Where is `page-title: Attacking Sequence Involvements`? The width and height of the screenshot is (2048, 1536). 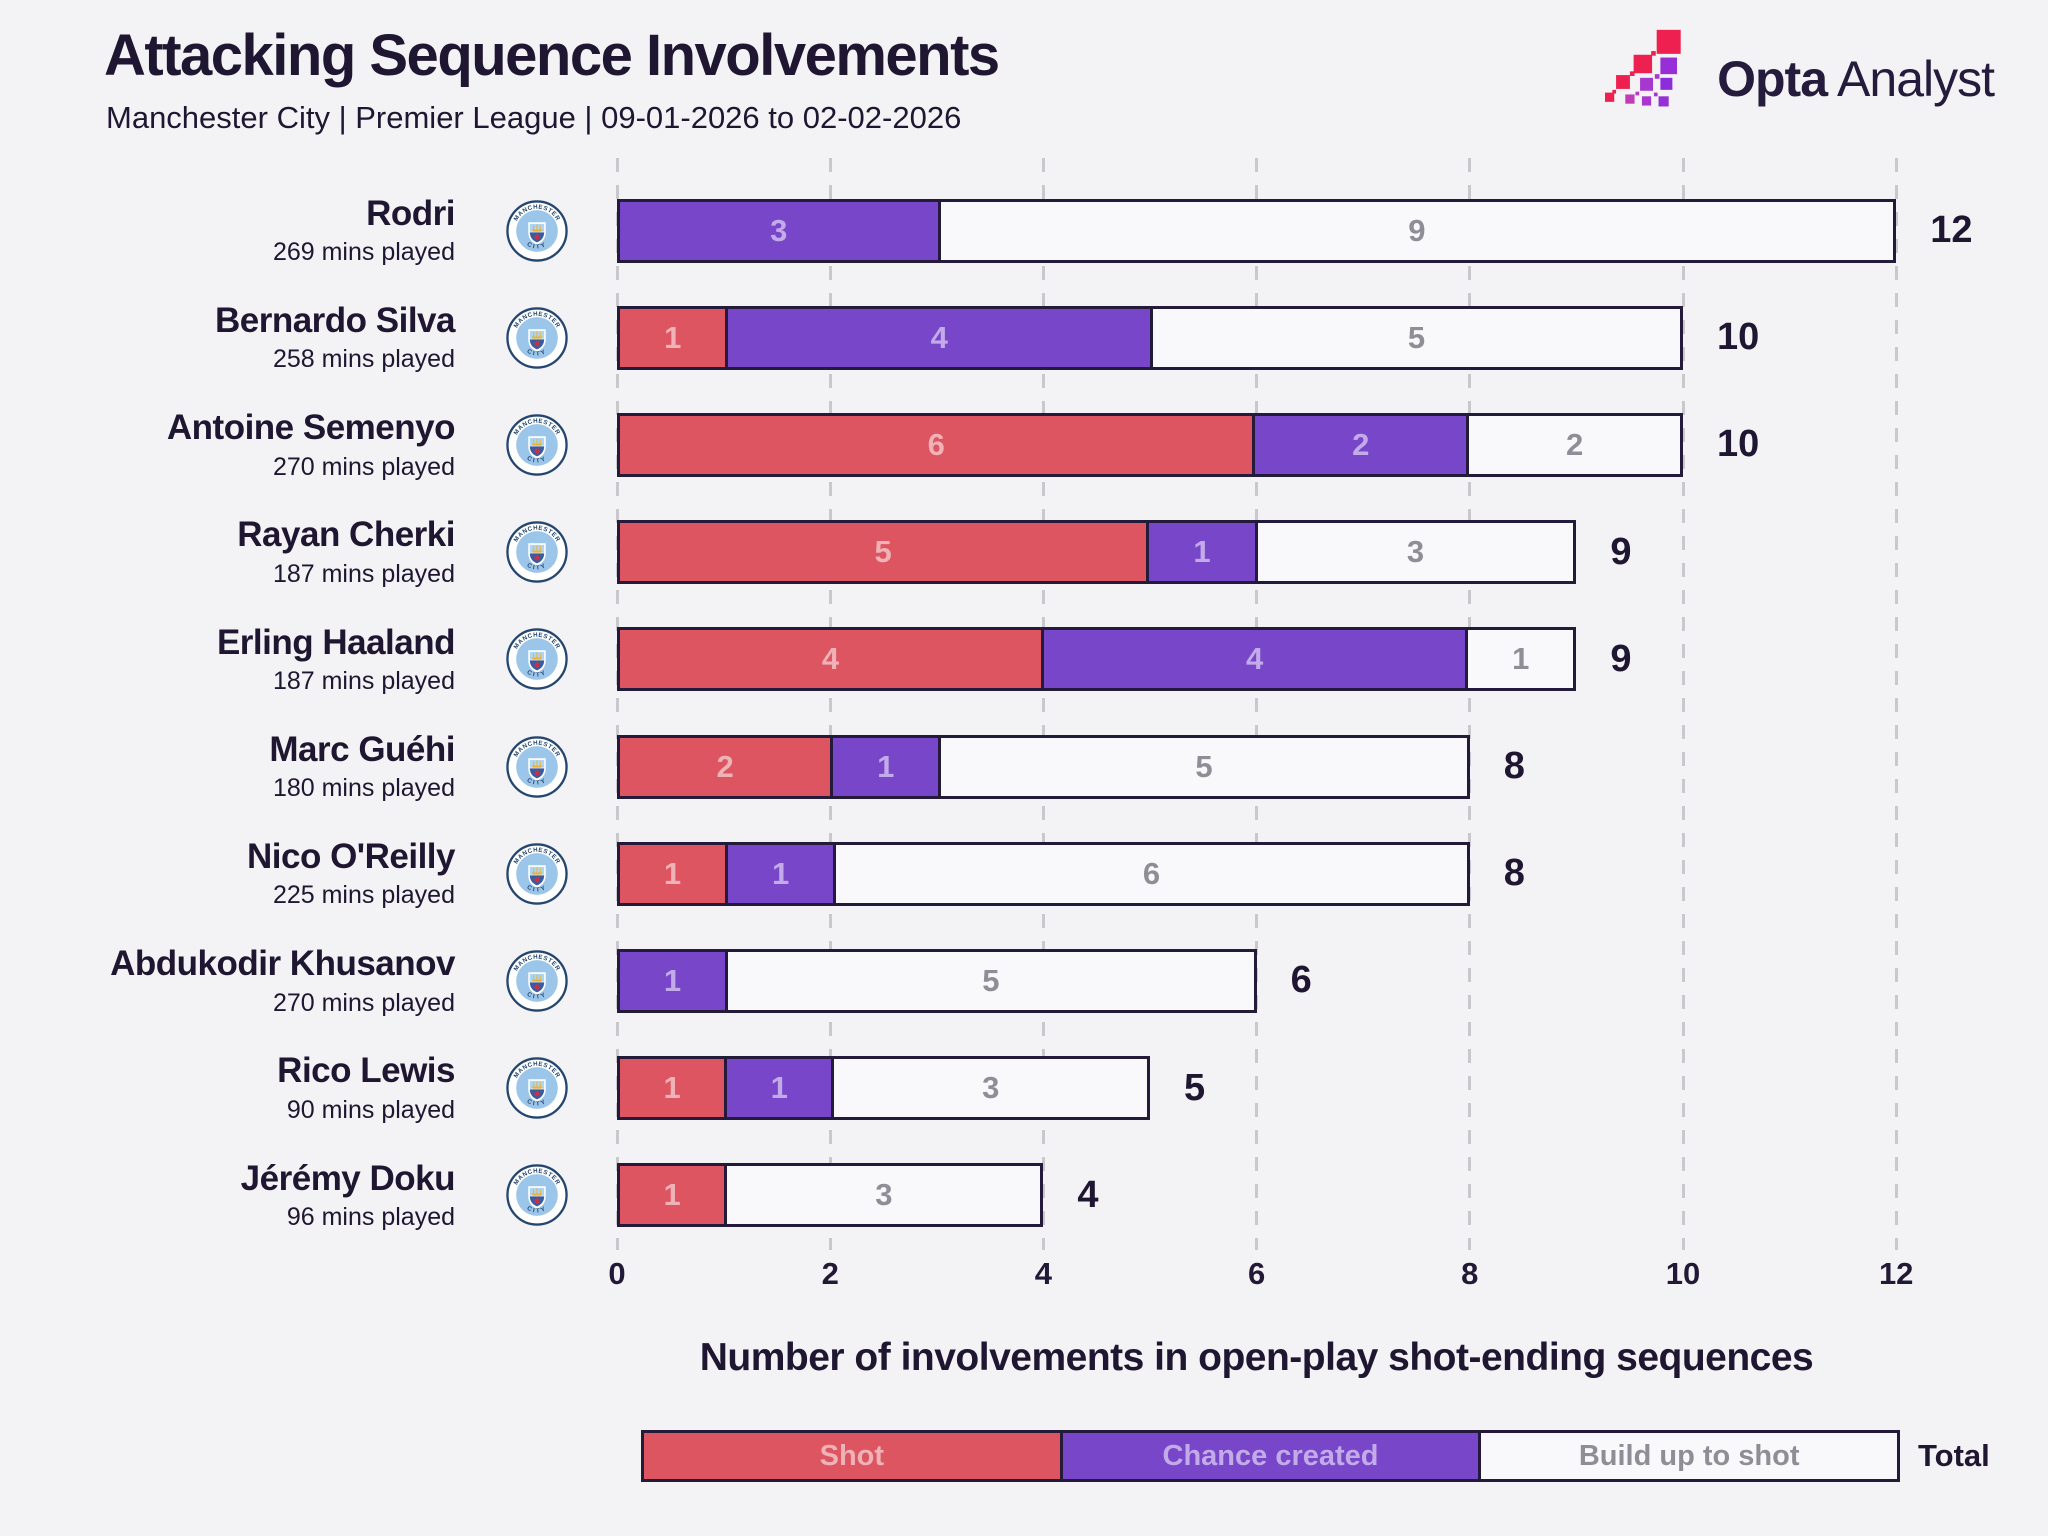
page-title: Attacking Sequence Involvements is located at coordinates (552, 55).